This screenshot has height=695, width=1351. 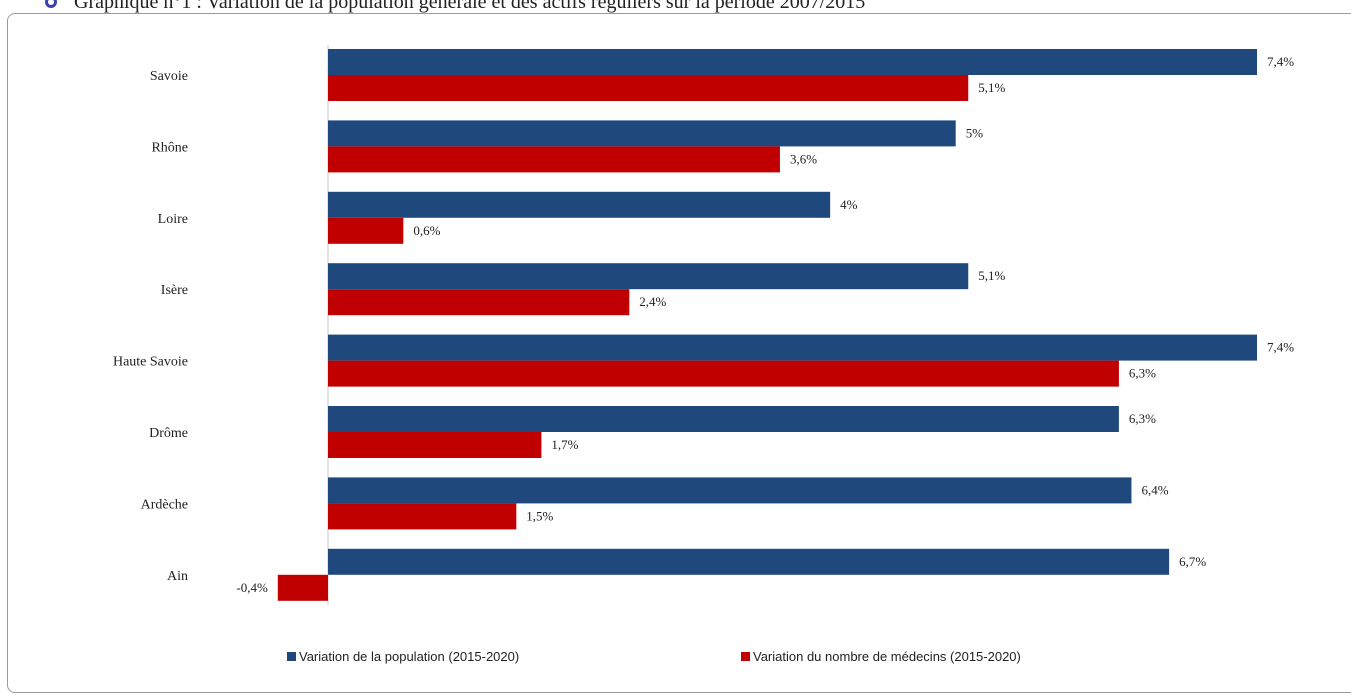 What do you see at coordinates (168, 433) in the screenshot?
I see `category-label: Drôme` at bounding box center [168, 433].